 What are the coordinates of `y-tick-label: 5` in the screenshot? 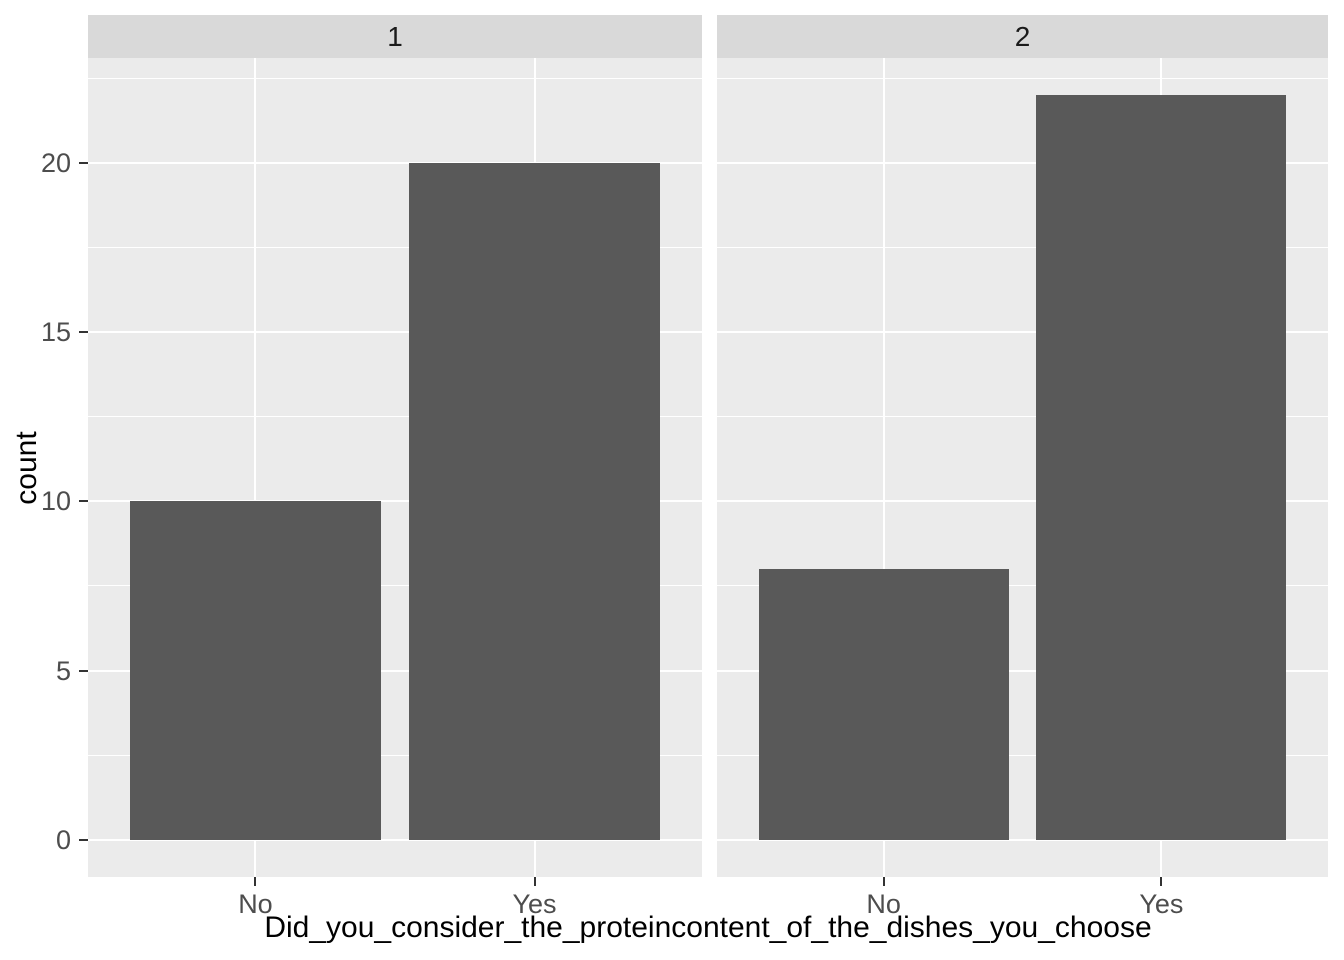 It's located at (63, 670).